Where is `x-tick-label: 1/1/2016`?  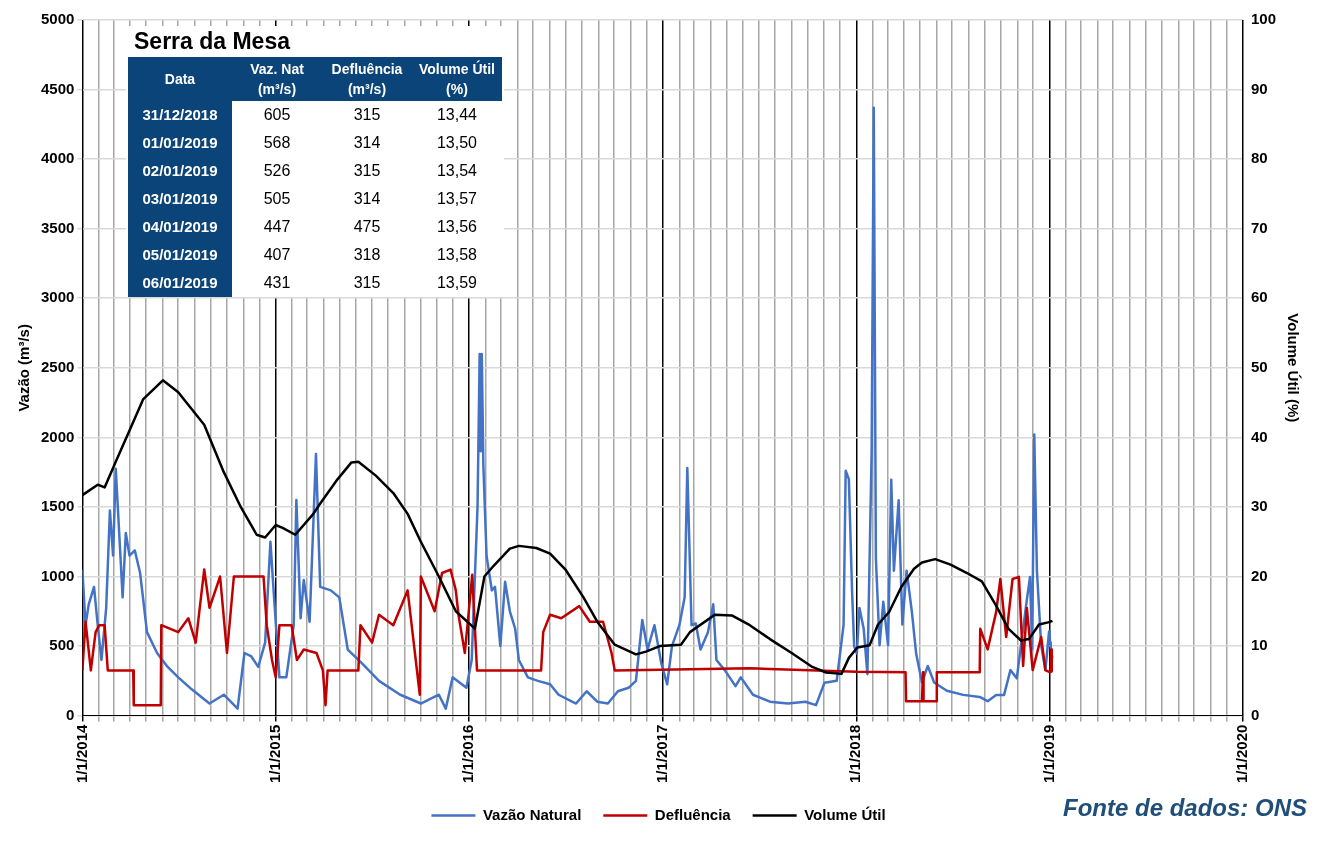
x-tick-label: 1/1/2016 is located at coordinates (468, 753).